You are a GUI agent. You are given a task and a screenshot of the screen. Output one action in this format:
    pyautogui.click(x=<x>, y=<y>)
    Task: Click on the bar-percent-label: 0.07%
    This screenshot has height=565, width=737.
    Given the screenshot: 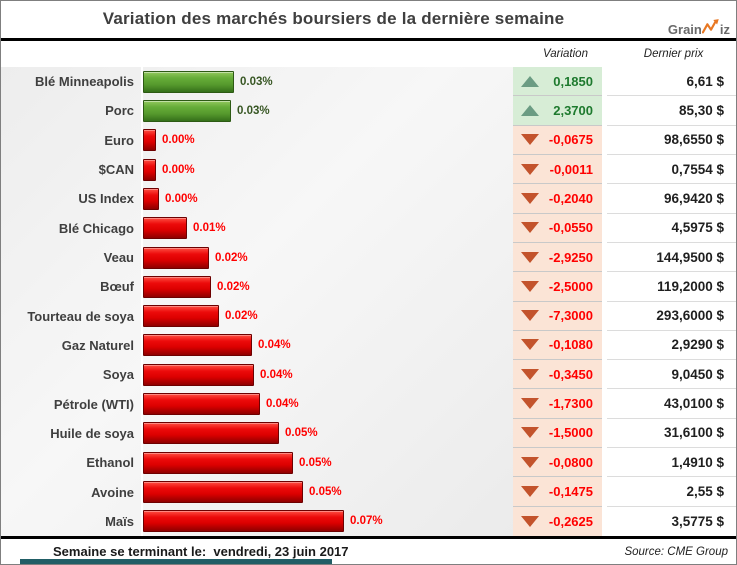 What is the action you would take?
    pyautogui.click(x=366, y=521)
    